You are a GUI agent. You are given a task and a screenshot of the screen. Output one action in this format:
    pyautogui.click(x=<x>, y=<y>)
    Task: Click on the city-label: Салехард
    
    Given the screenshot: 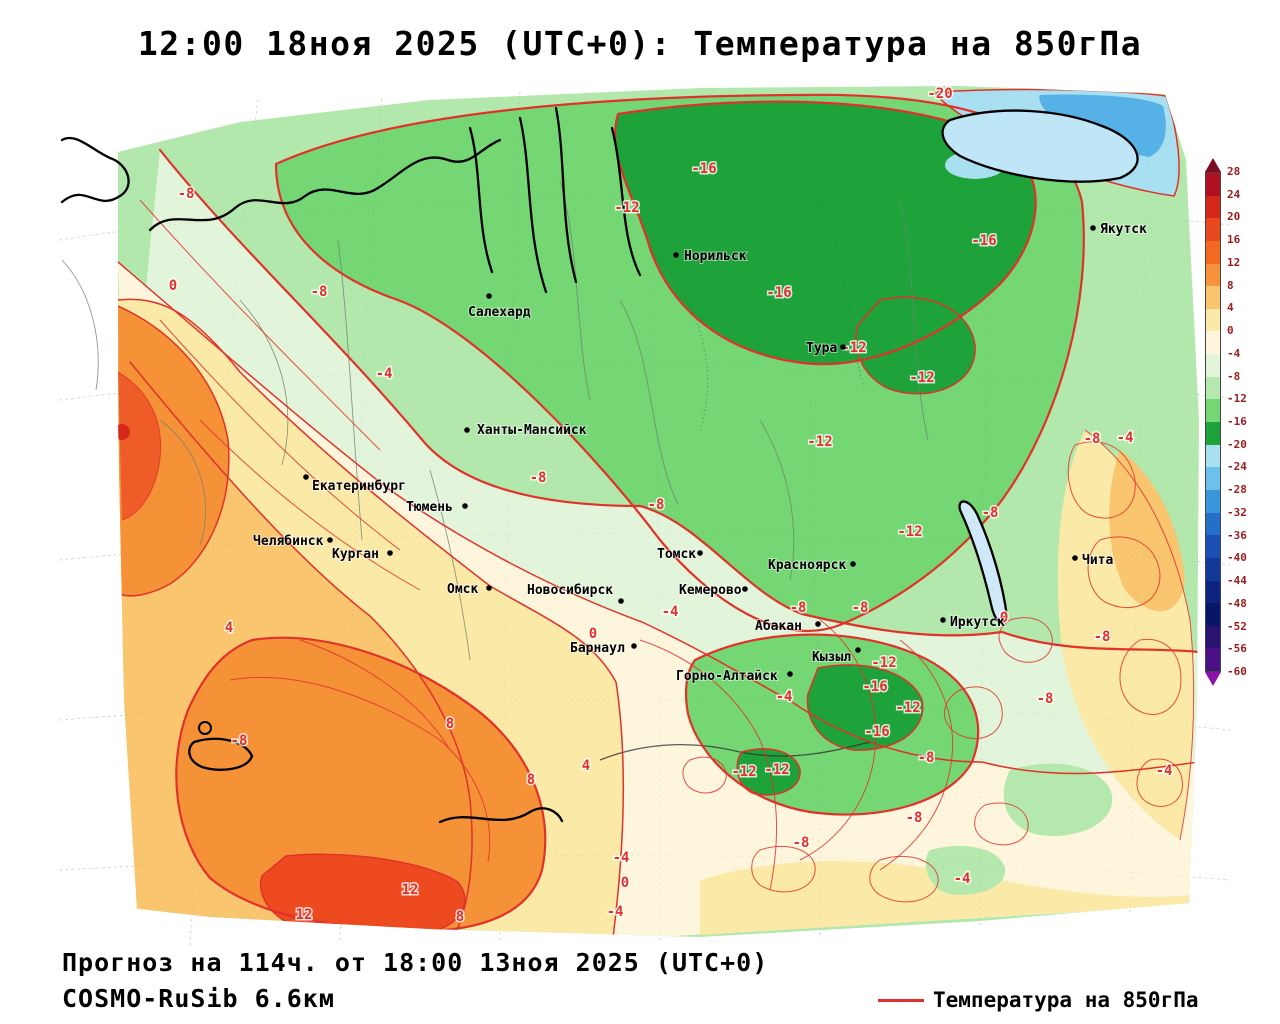 What is the action you would take?
    pyautogui.click(x=499, y=312)
    